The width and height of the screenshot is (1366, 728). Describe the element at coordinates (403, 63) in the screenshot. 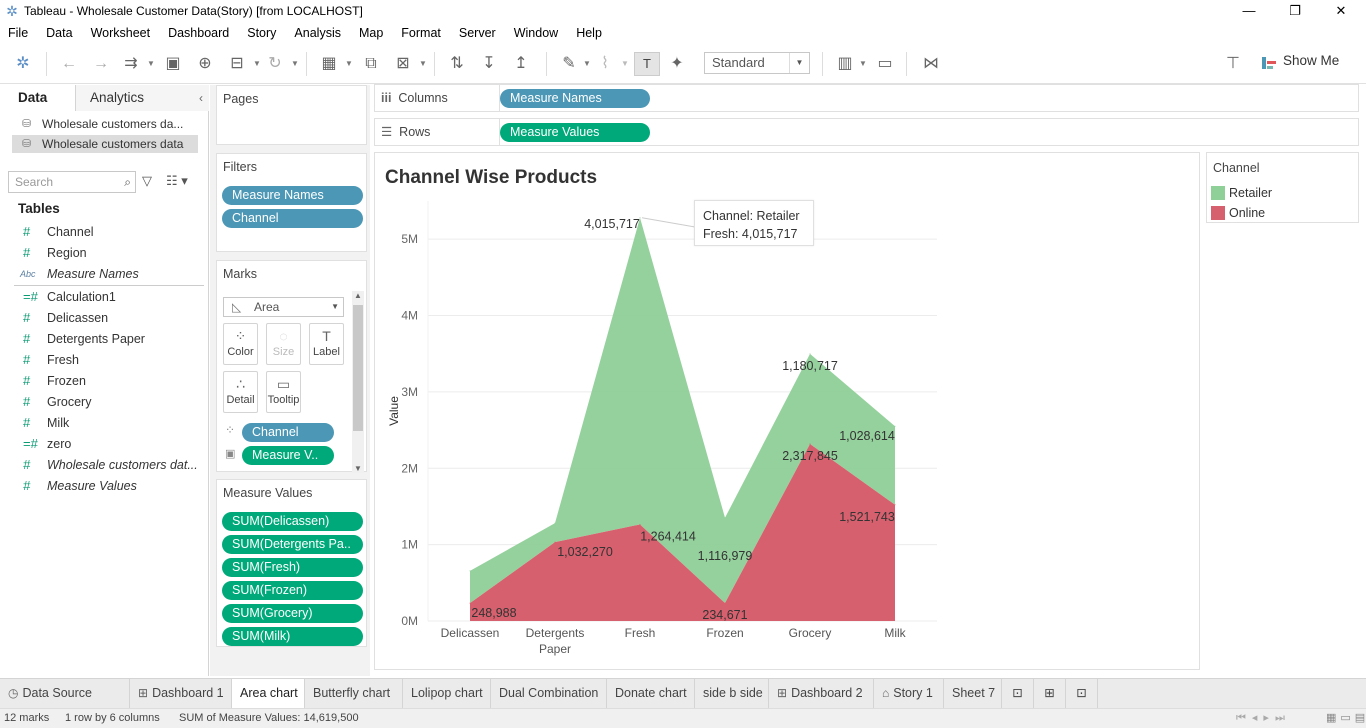

I see `clear-sheet-icon: ⊠` at that location.